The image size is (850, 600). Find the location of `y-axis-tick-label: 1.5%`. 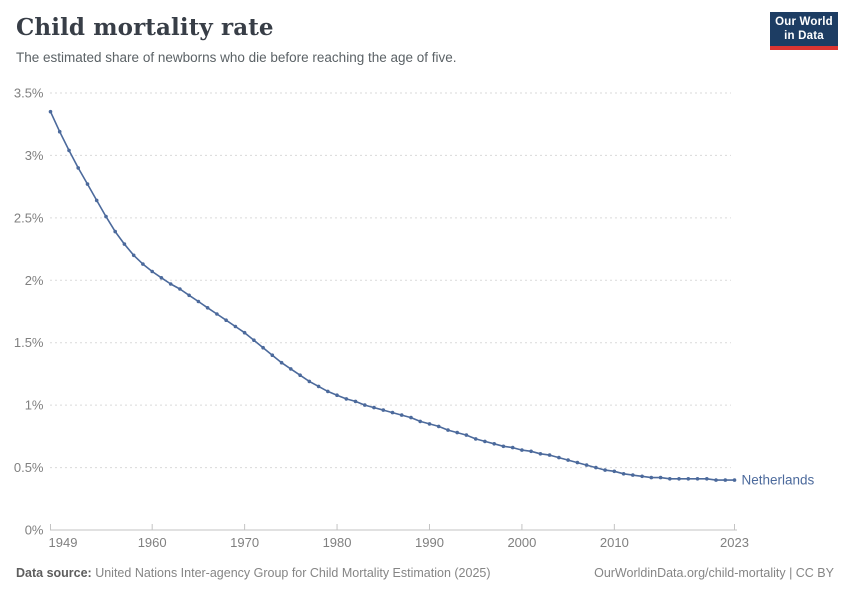

y-axis-tick-label: 1.5% is located at coordinates (29, 342).